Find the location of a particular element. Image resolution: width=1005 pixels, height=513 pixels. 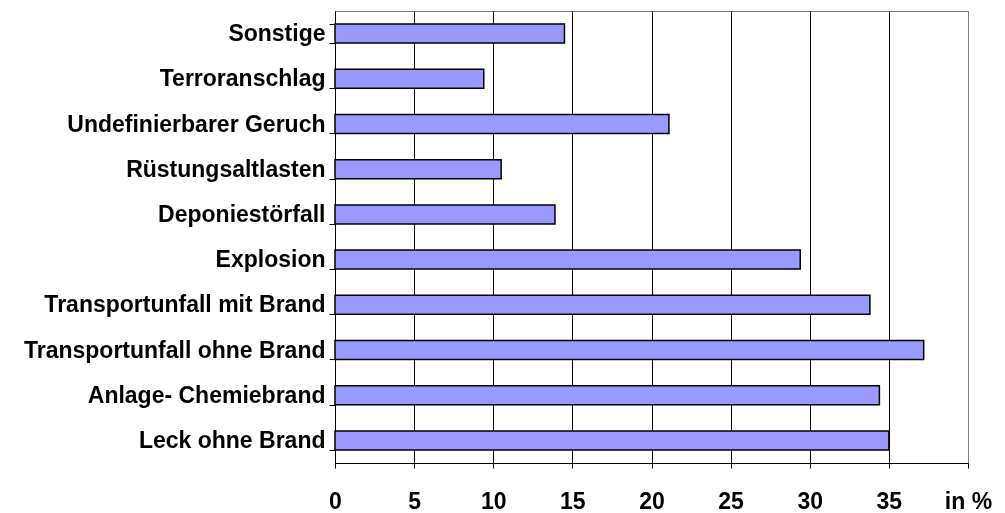

x-tick-label: 0 is located at coordinates (335, 500).